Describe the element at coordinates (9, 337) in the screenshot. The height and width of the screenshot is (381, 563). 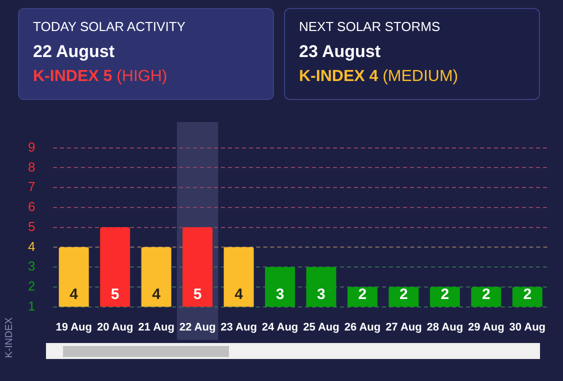
I see `y-axis-title: K-INDEX` at that location.